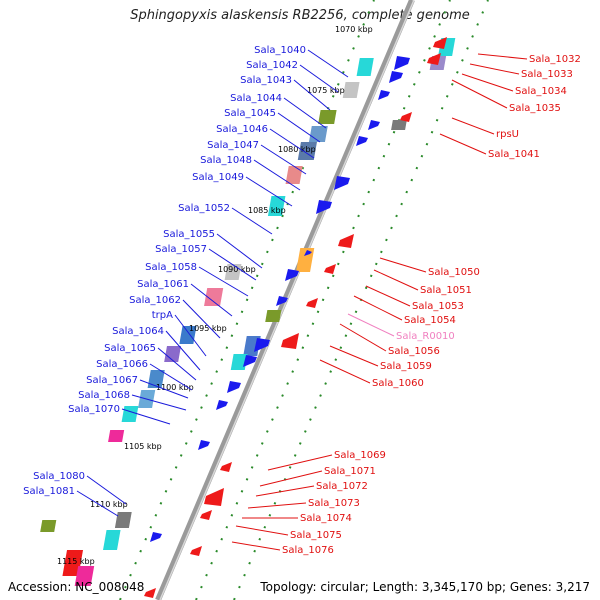  I want to click on gene-label-sala-1075: Sala_1075, so click(316, 535).